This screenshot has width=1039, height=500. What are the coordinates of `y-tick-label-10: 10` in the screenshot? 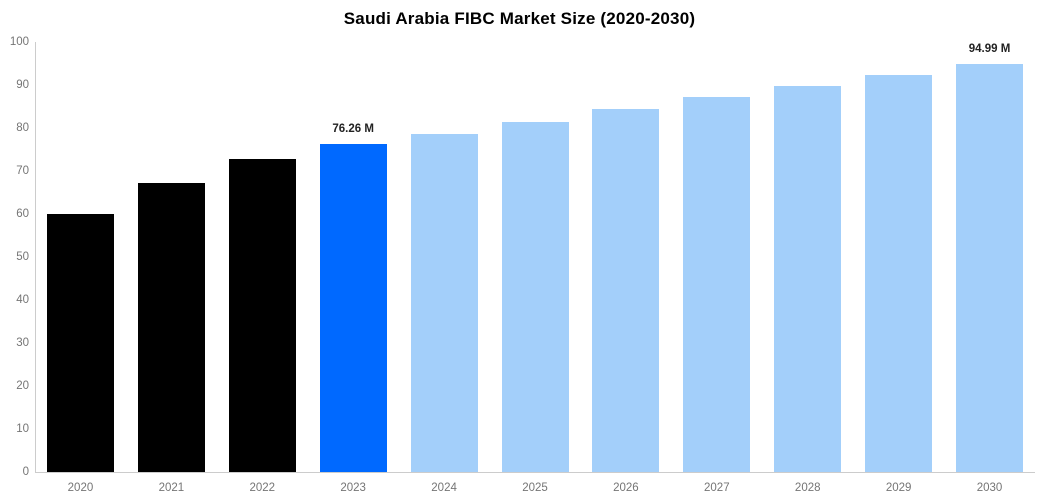 It's located at (22, 429).